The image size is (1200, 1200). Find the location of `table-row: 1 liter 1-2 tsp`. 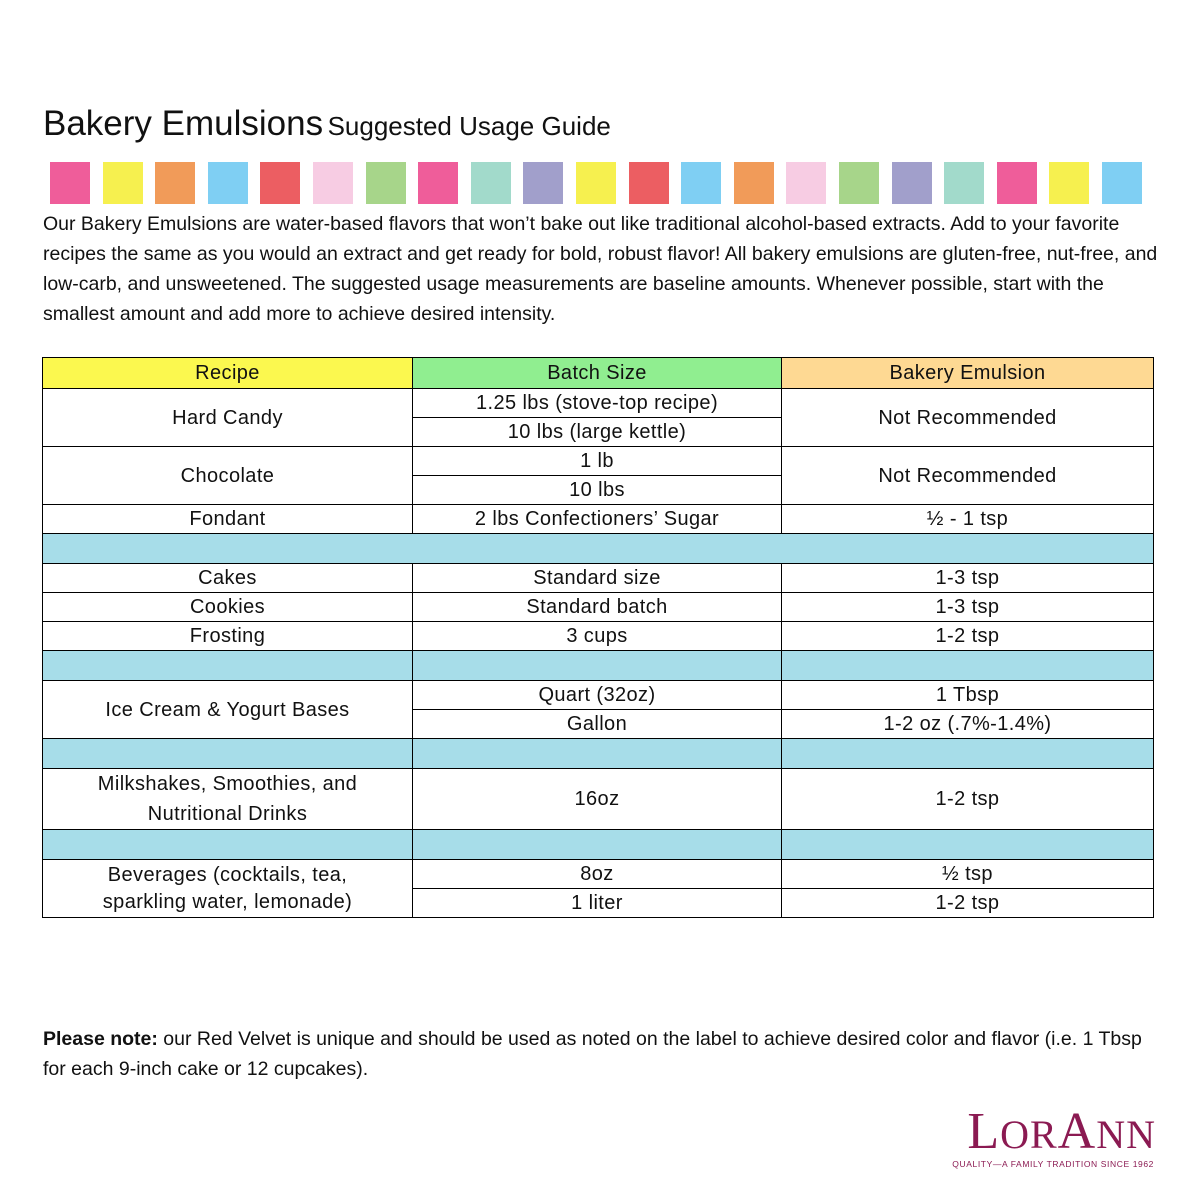

table-row: 1 liter 1-2 tsp is located at coordinates (598, 903).